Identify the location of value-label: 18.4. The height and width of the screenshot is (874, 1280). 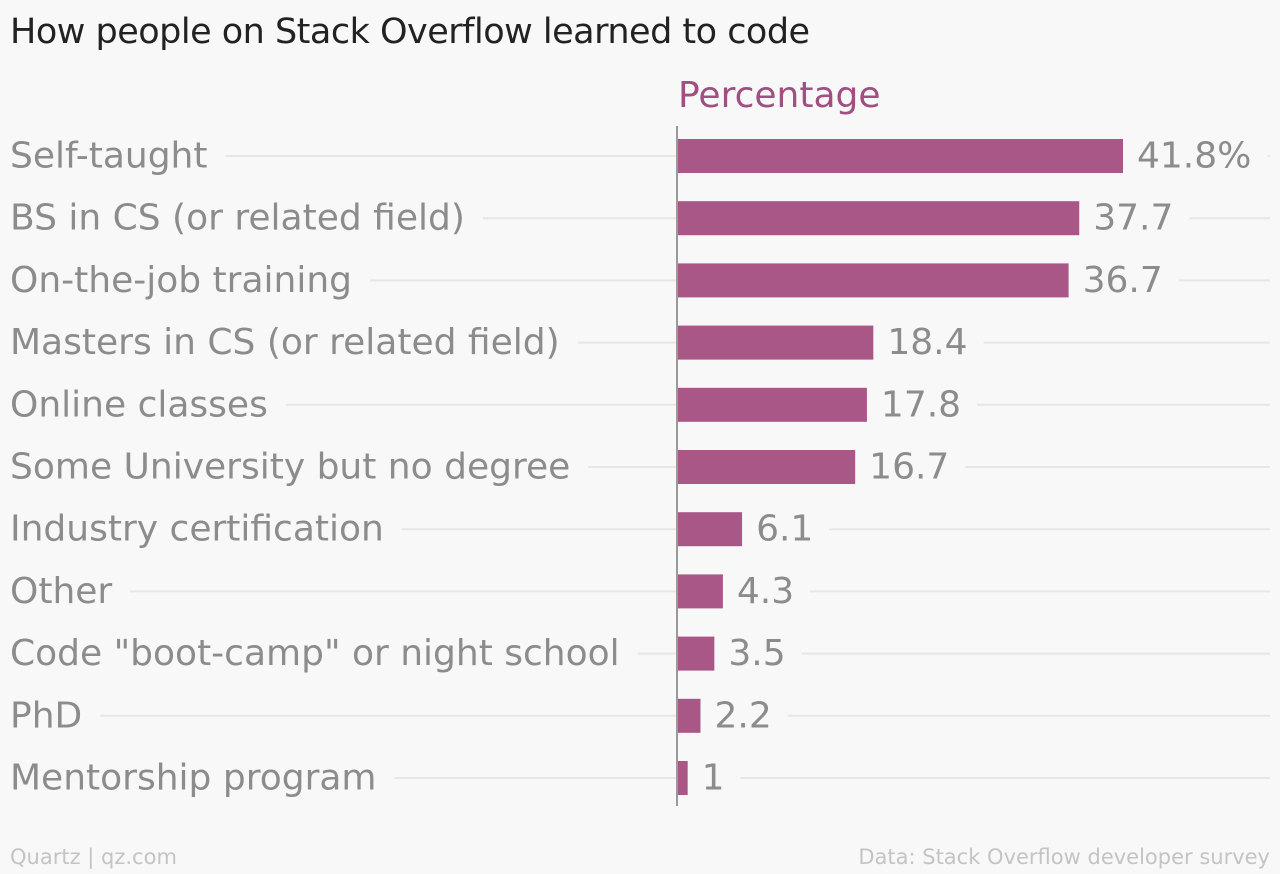
(927, 342).